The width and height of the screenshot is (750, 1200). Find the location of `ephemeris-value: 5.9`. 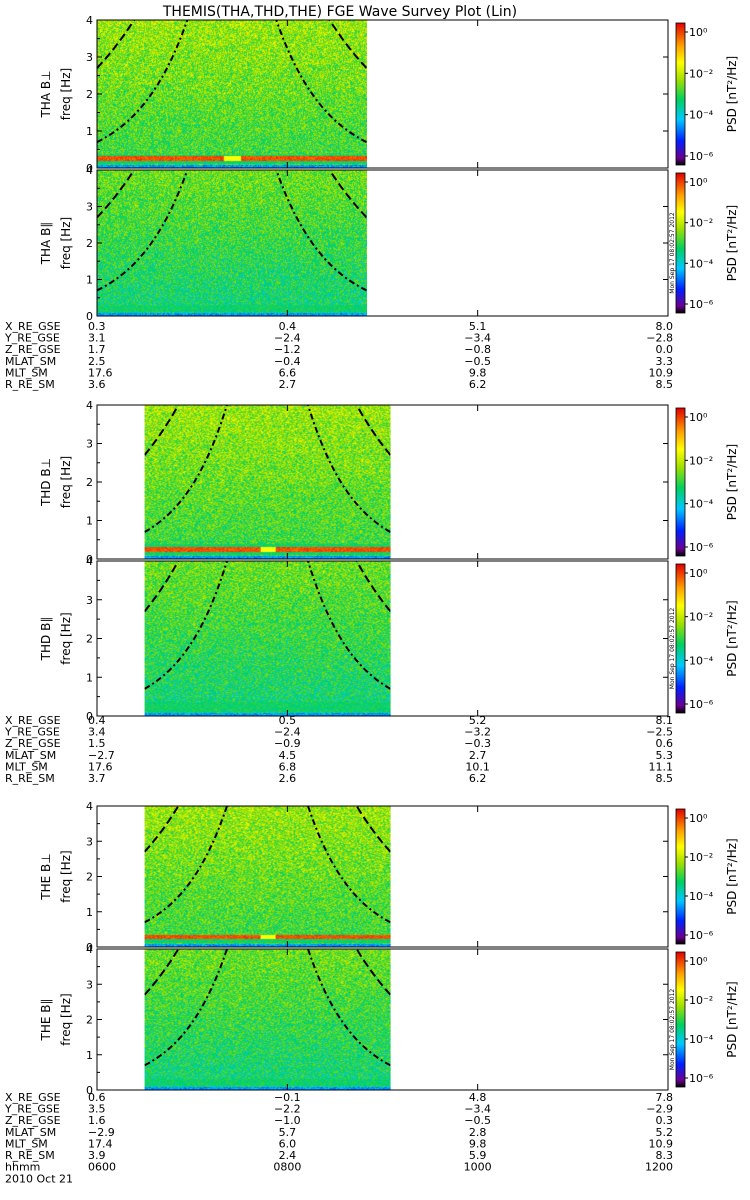

ephemeris-value: 5.9 is located at coordinates (478, 1155).